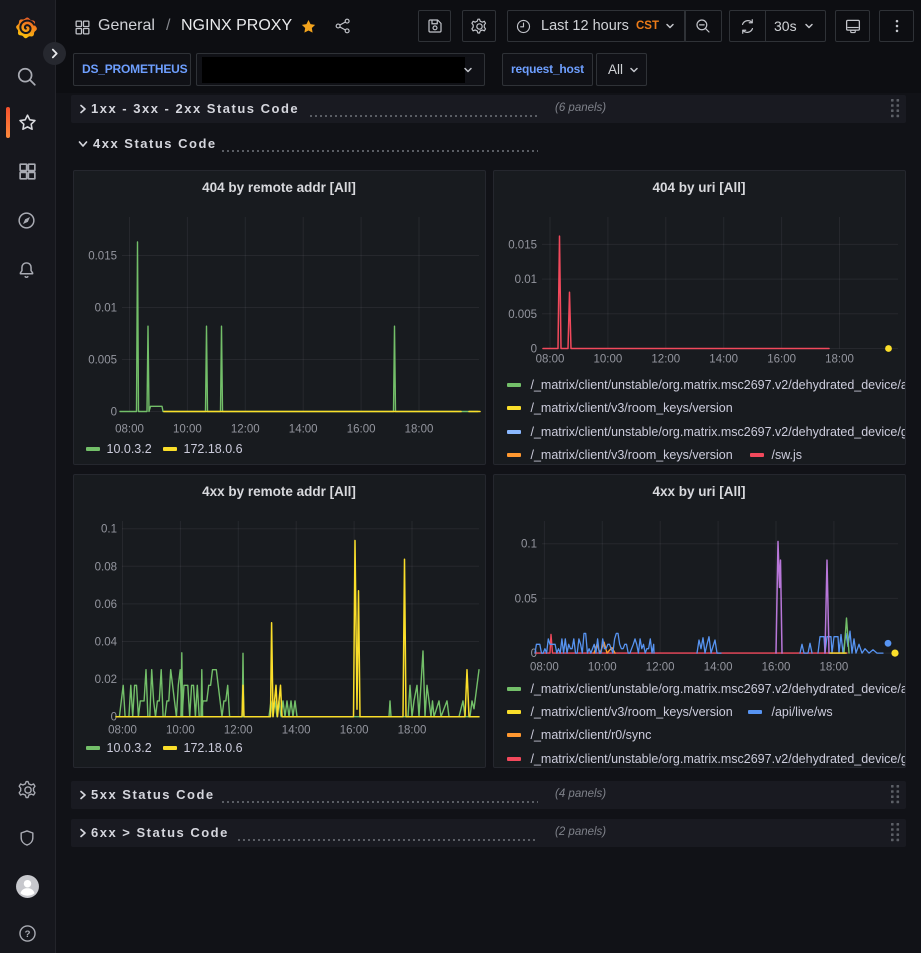  Describe the element at coordinates (105, 567) in the screenshot. I see `svg-text: 0.08` at that location.